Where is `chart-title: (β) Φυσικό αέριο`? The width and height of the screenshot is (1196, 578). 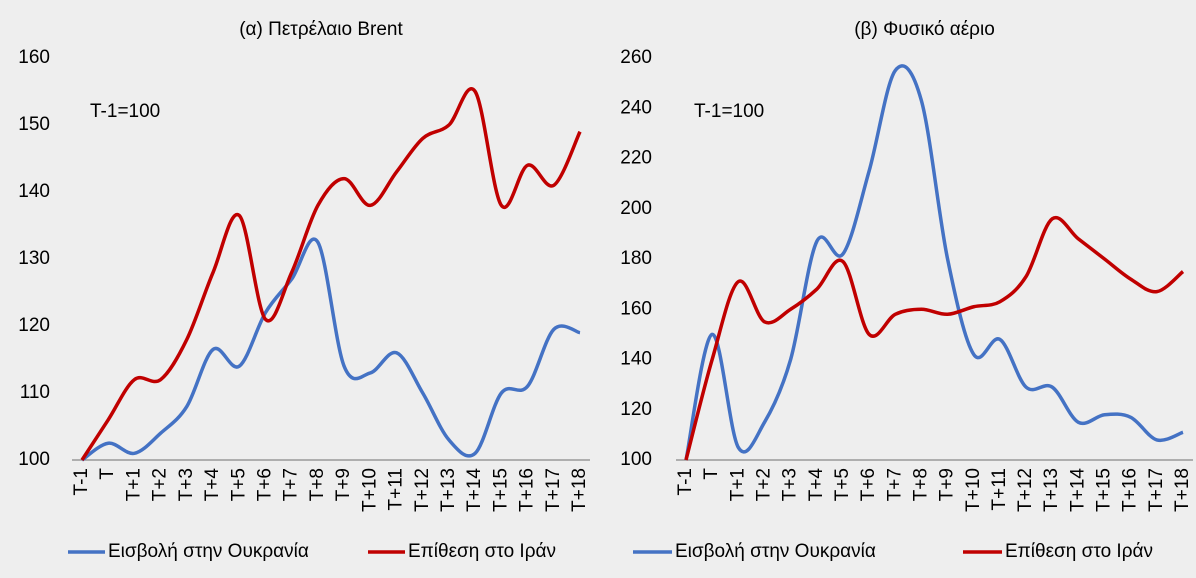
chart-title: (β) Φυσικό αέριο is located at coordinates (924, 29).